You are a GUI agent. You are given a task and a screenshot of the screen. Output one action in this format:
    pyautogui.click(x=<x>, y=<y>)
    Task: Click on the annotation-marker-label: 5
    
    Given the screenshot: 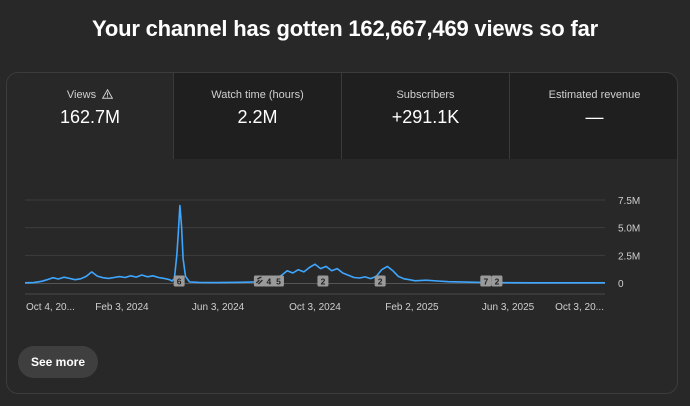 What is the action you would take?
    pyautogui.click(x=278, y=282)
    